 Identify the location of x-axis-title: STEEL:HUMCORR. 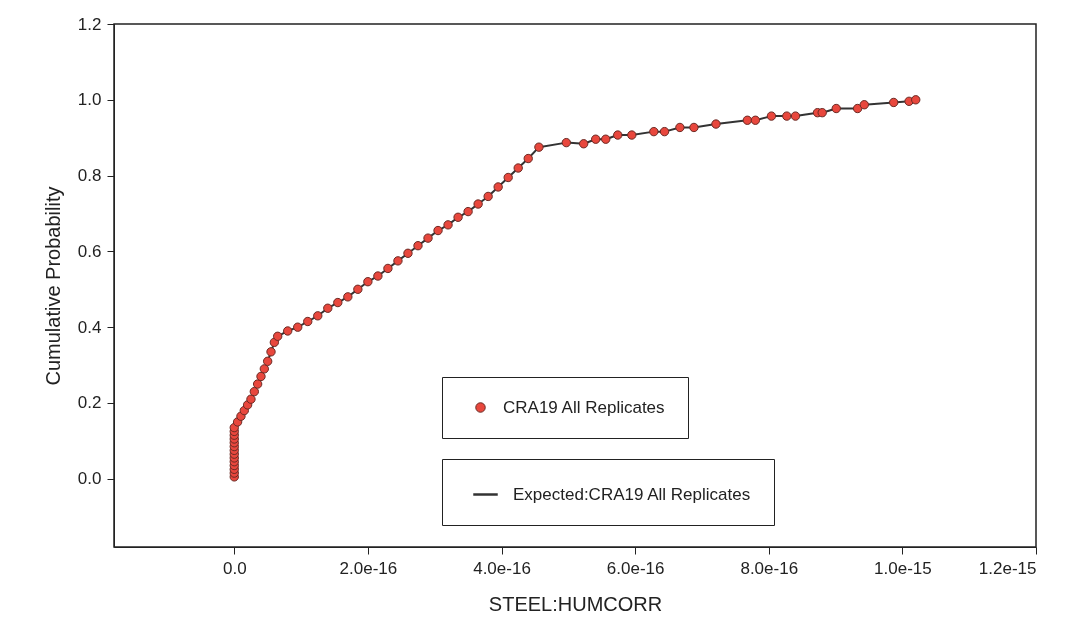
(575, 603).